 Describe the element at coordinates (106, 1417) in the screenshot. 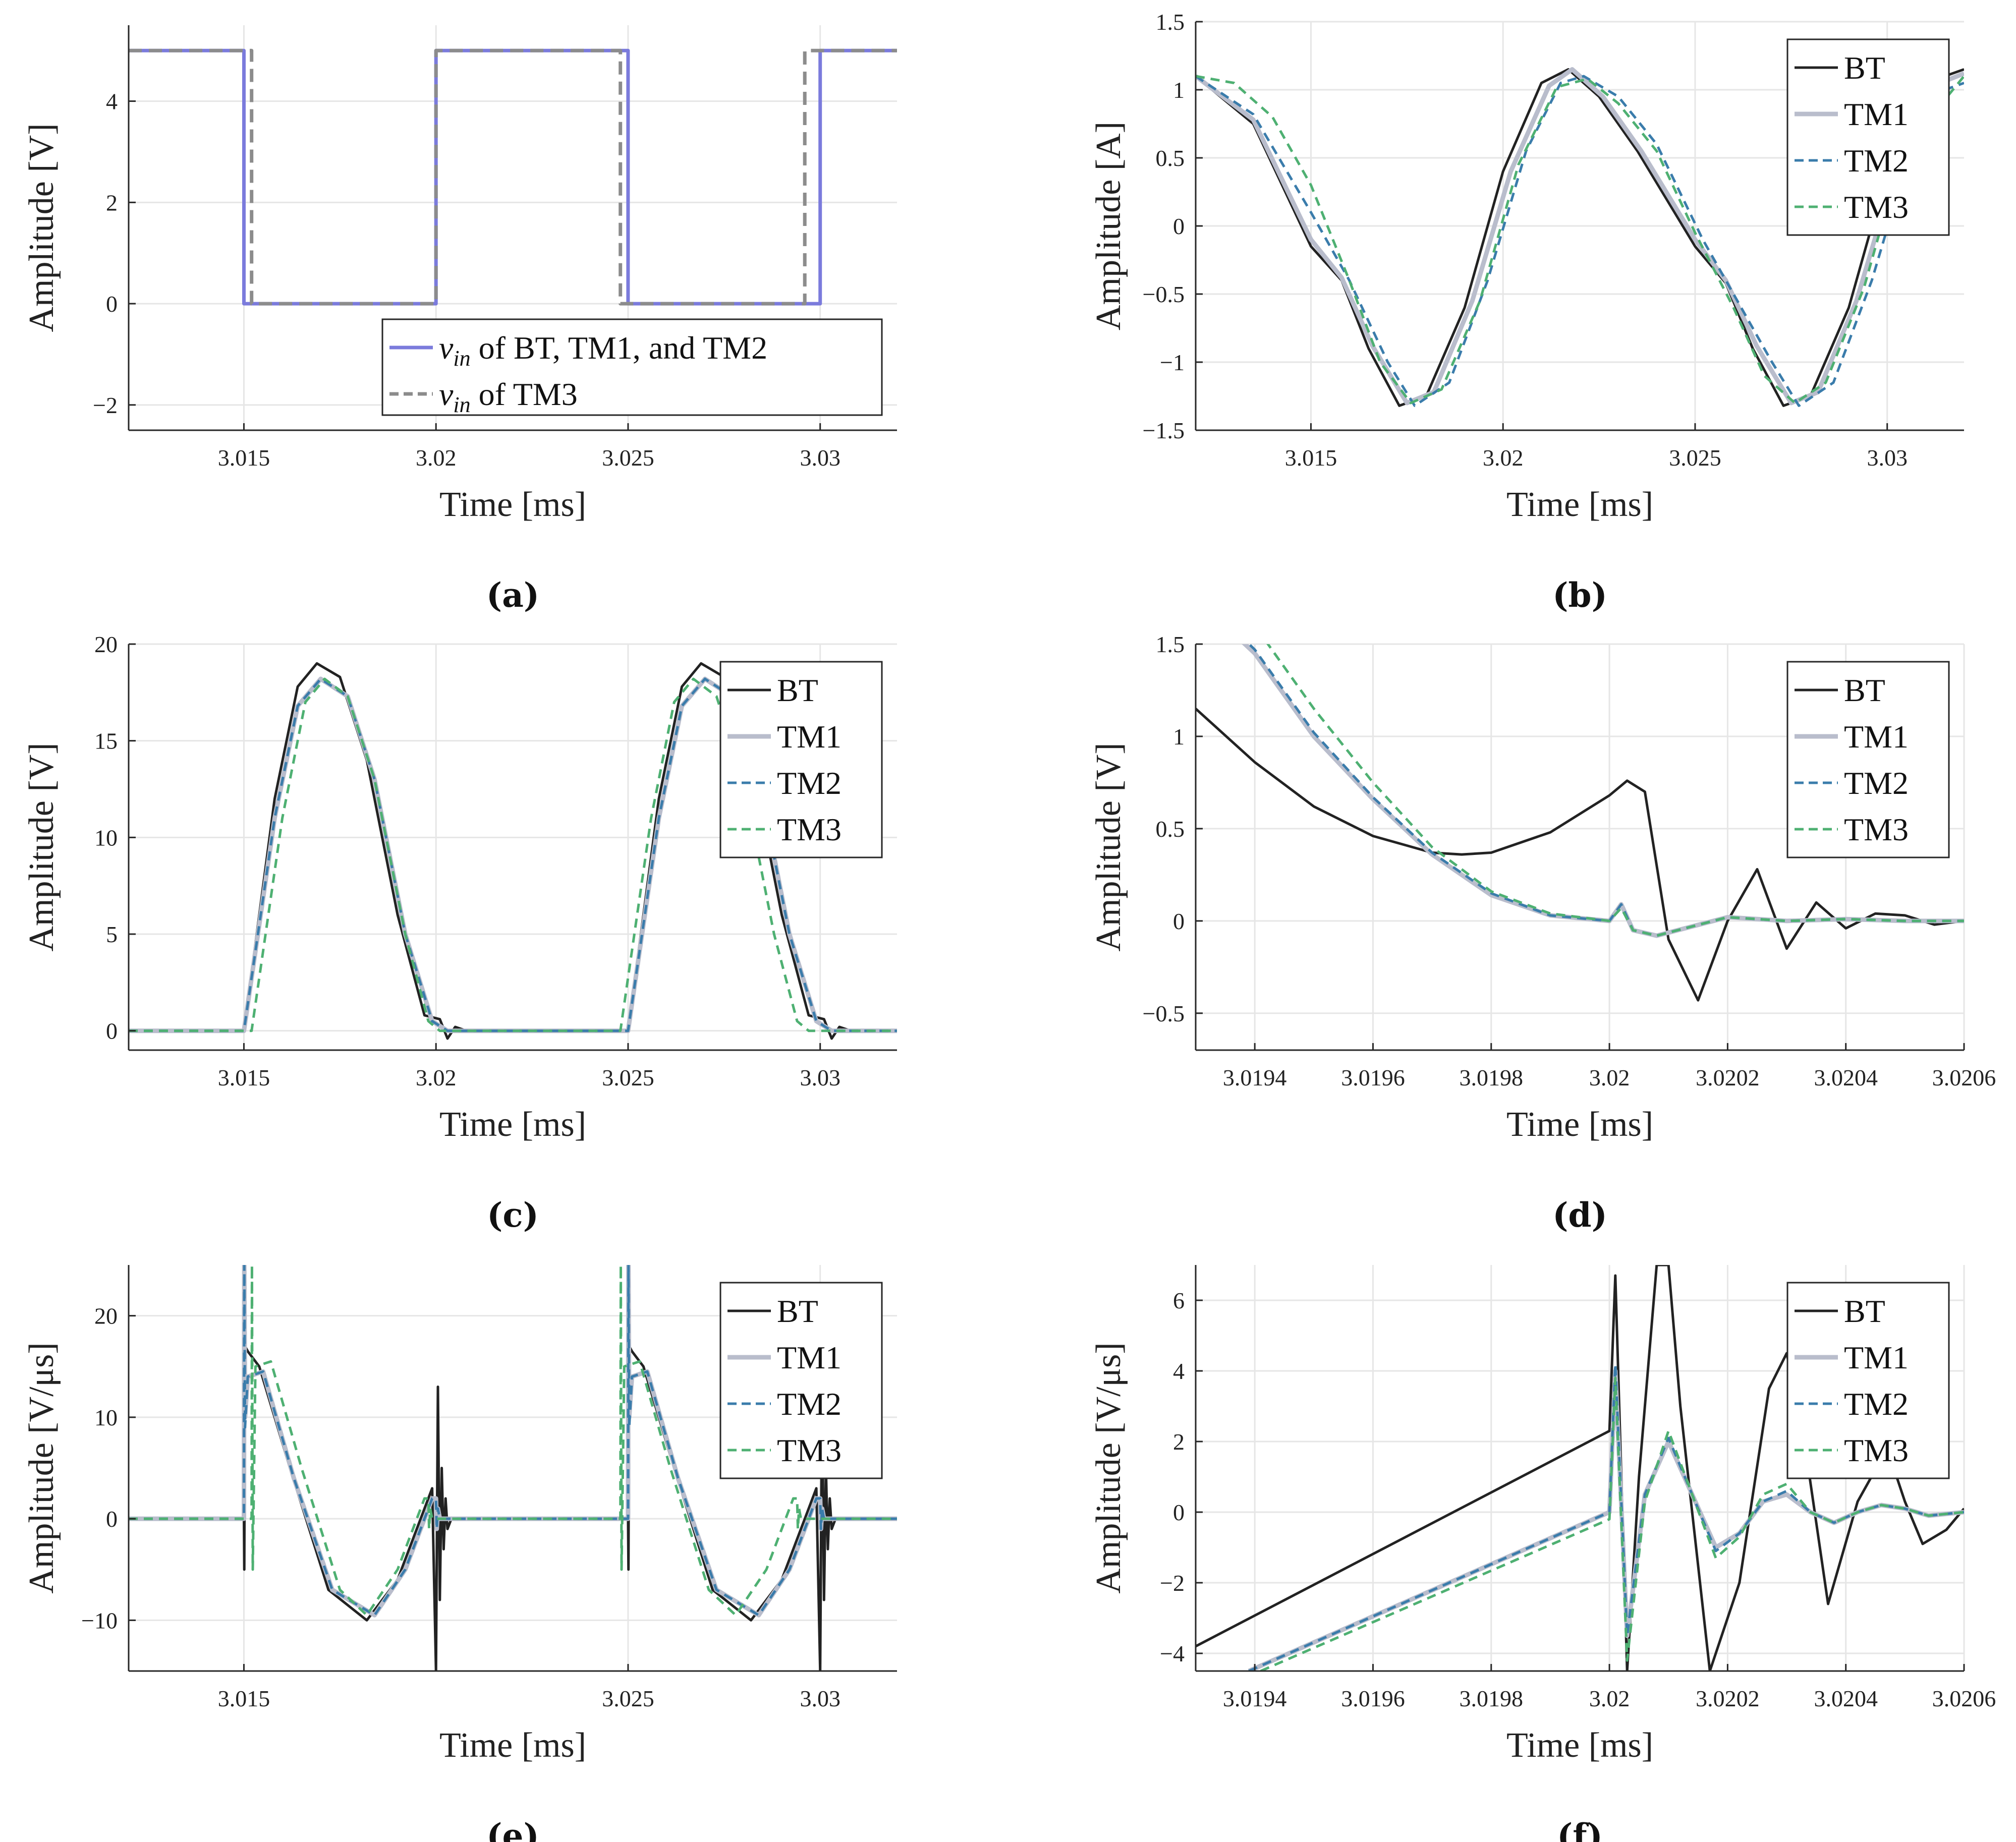

I see `y-tick-label: 10` at that location.